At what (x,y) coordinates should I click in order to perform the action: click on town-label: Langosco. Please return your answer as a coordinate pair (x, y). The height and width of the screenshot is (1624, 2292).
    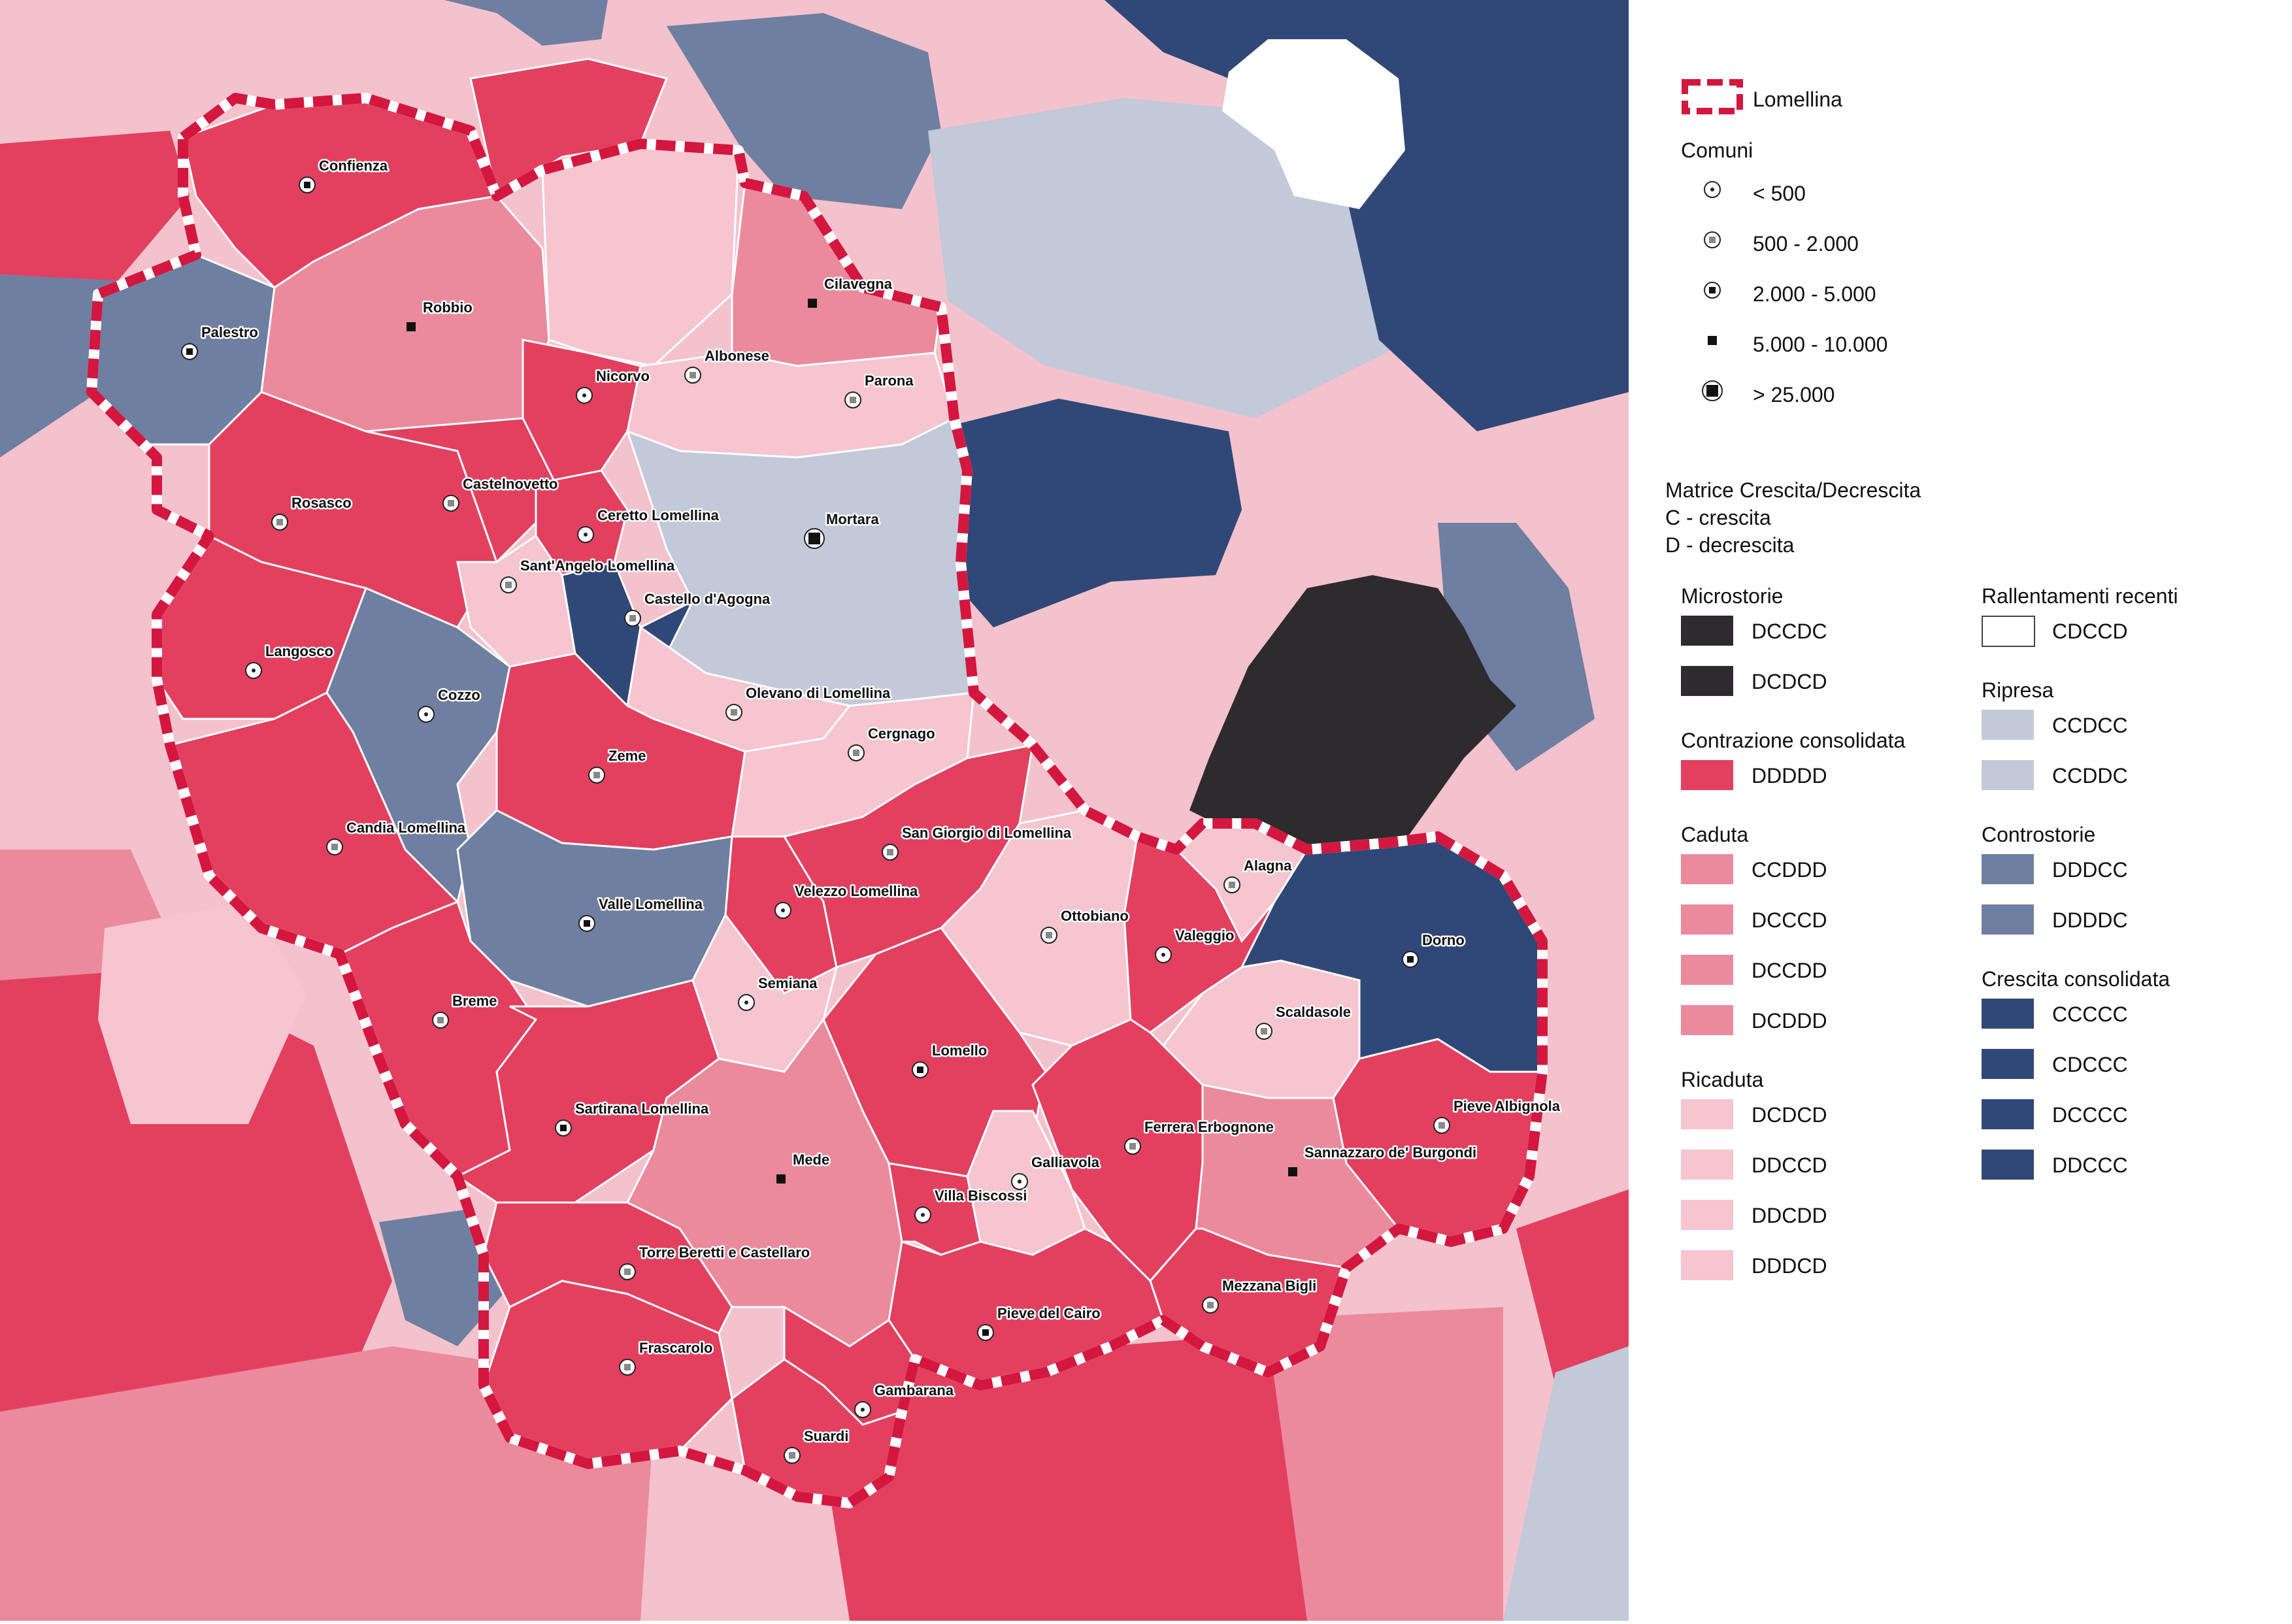
    Looking at the image, I should click on (299, 651).